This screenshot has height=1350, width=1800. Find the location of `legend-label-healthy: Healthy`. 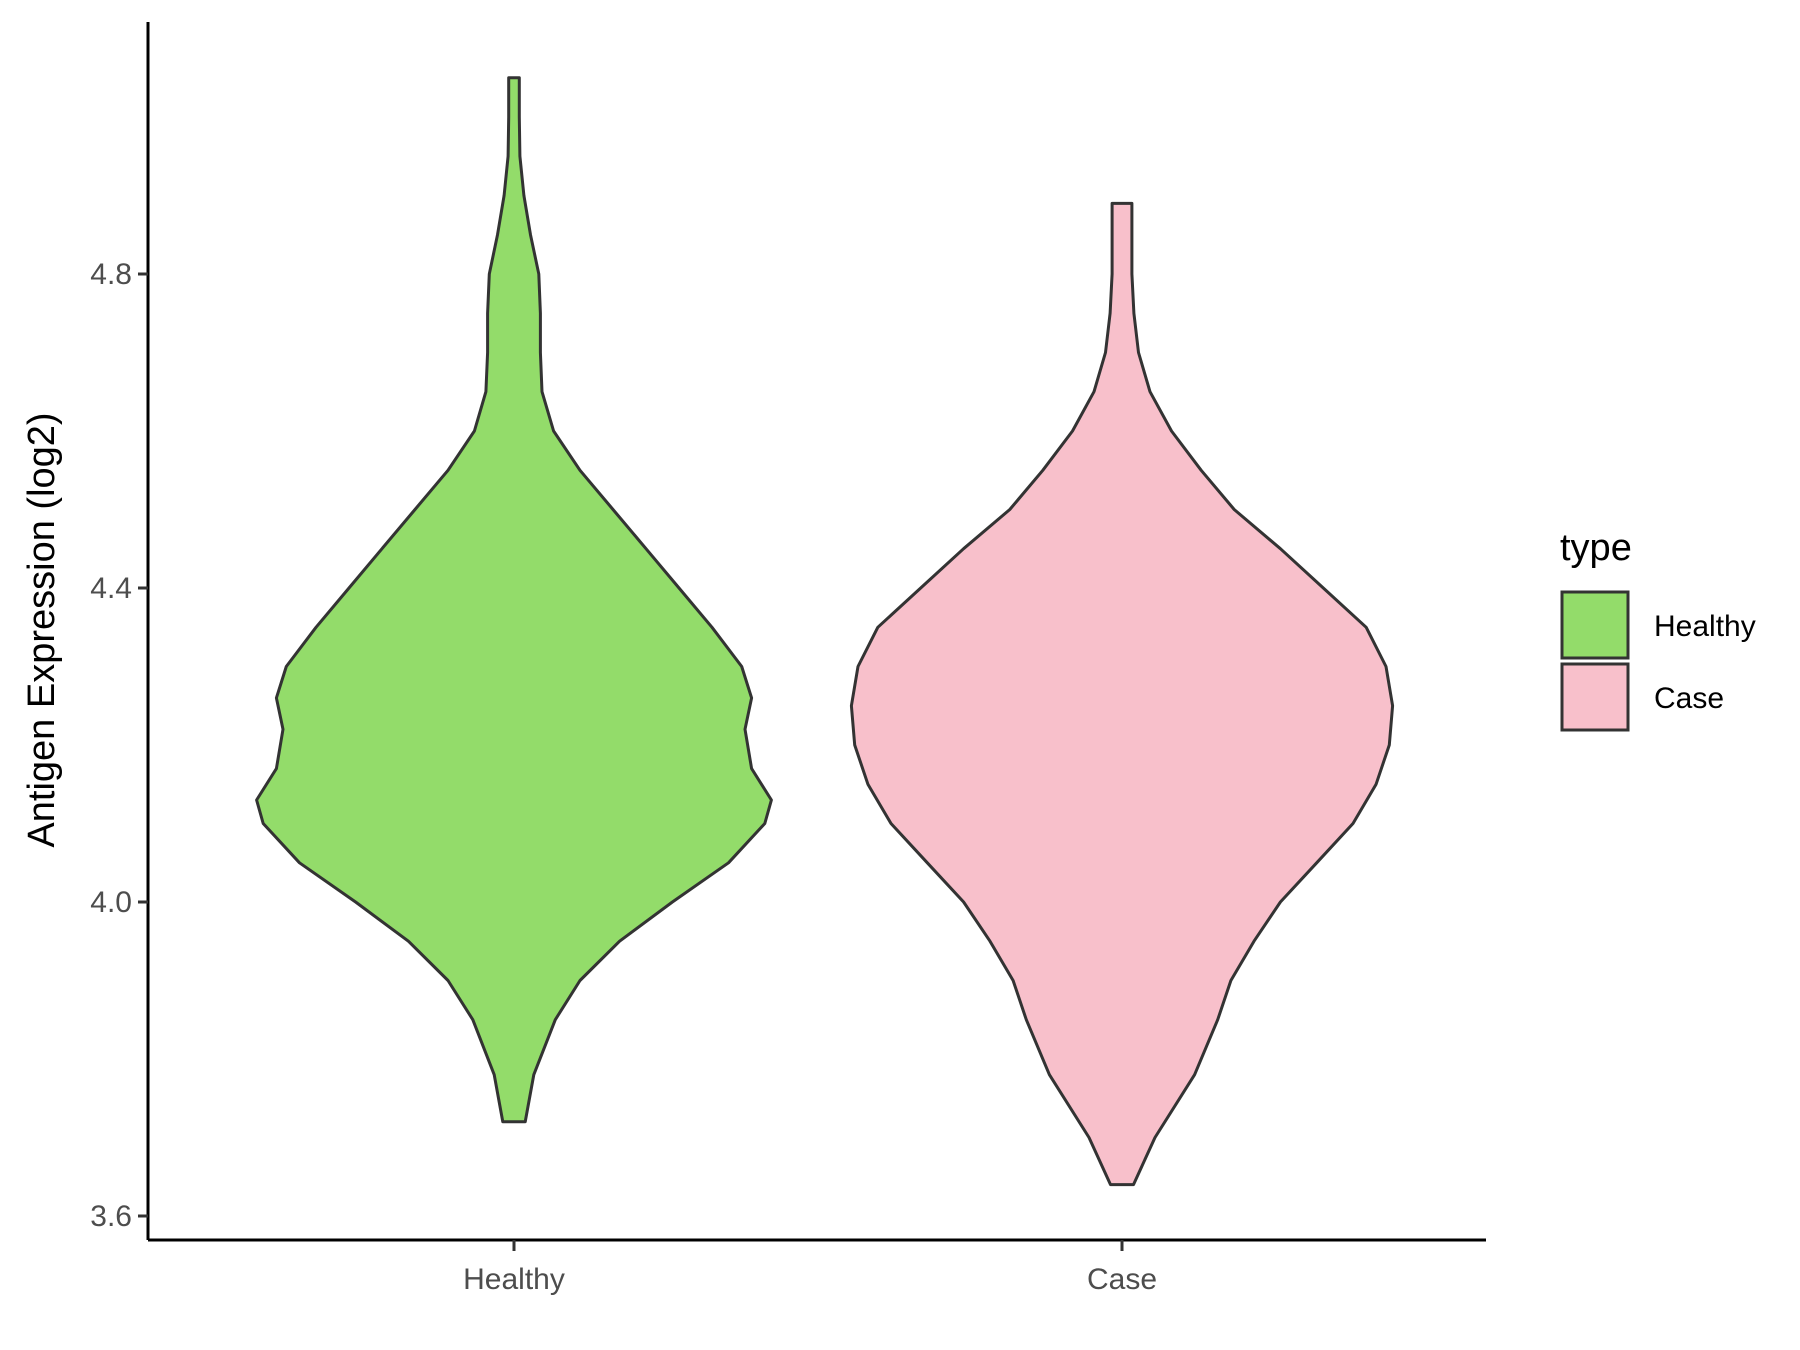

legend-label-healthy: Healthy is located at coordinates (1705, 626).